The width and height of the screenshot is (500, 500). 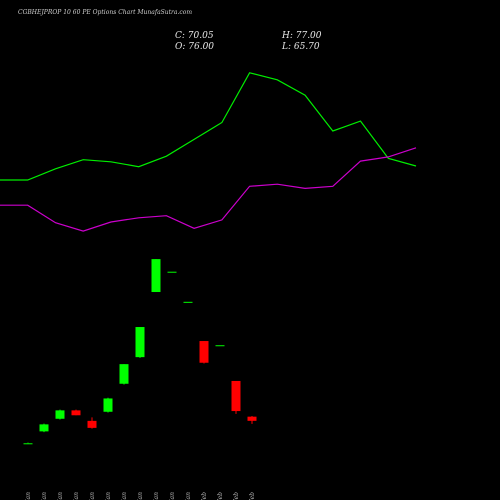 What do you see at coordinates (188, 496) in the screenshot?
I see `x-tick-label: 29 Jan` at bounding box center [188, 496].